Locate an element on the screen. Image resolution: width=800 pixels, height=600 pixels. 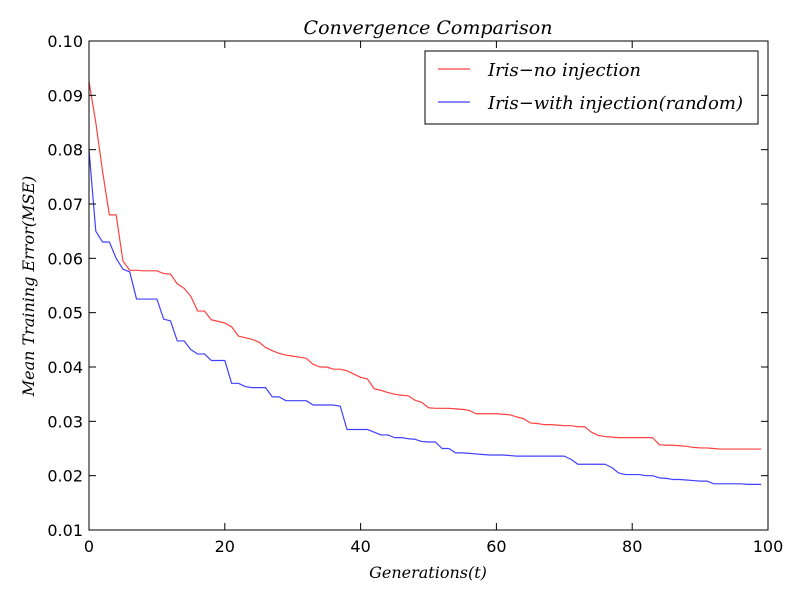
y-tick-label: 0.10 is located at coordinates (65, 41).